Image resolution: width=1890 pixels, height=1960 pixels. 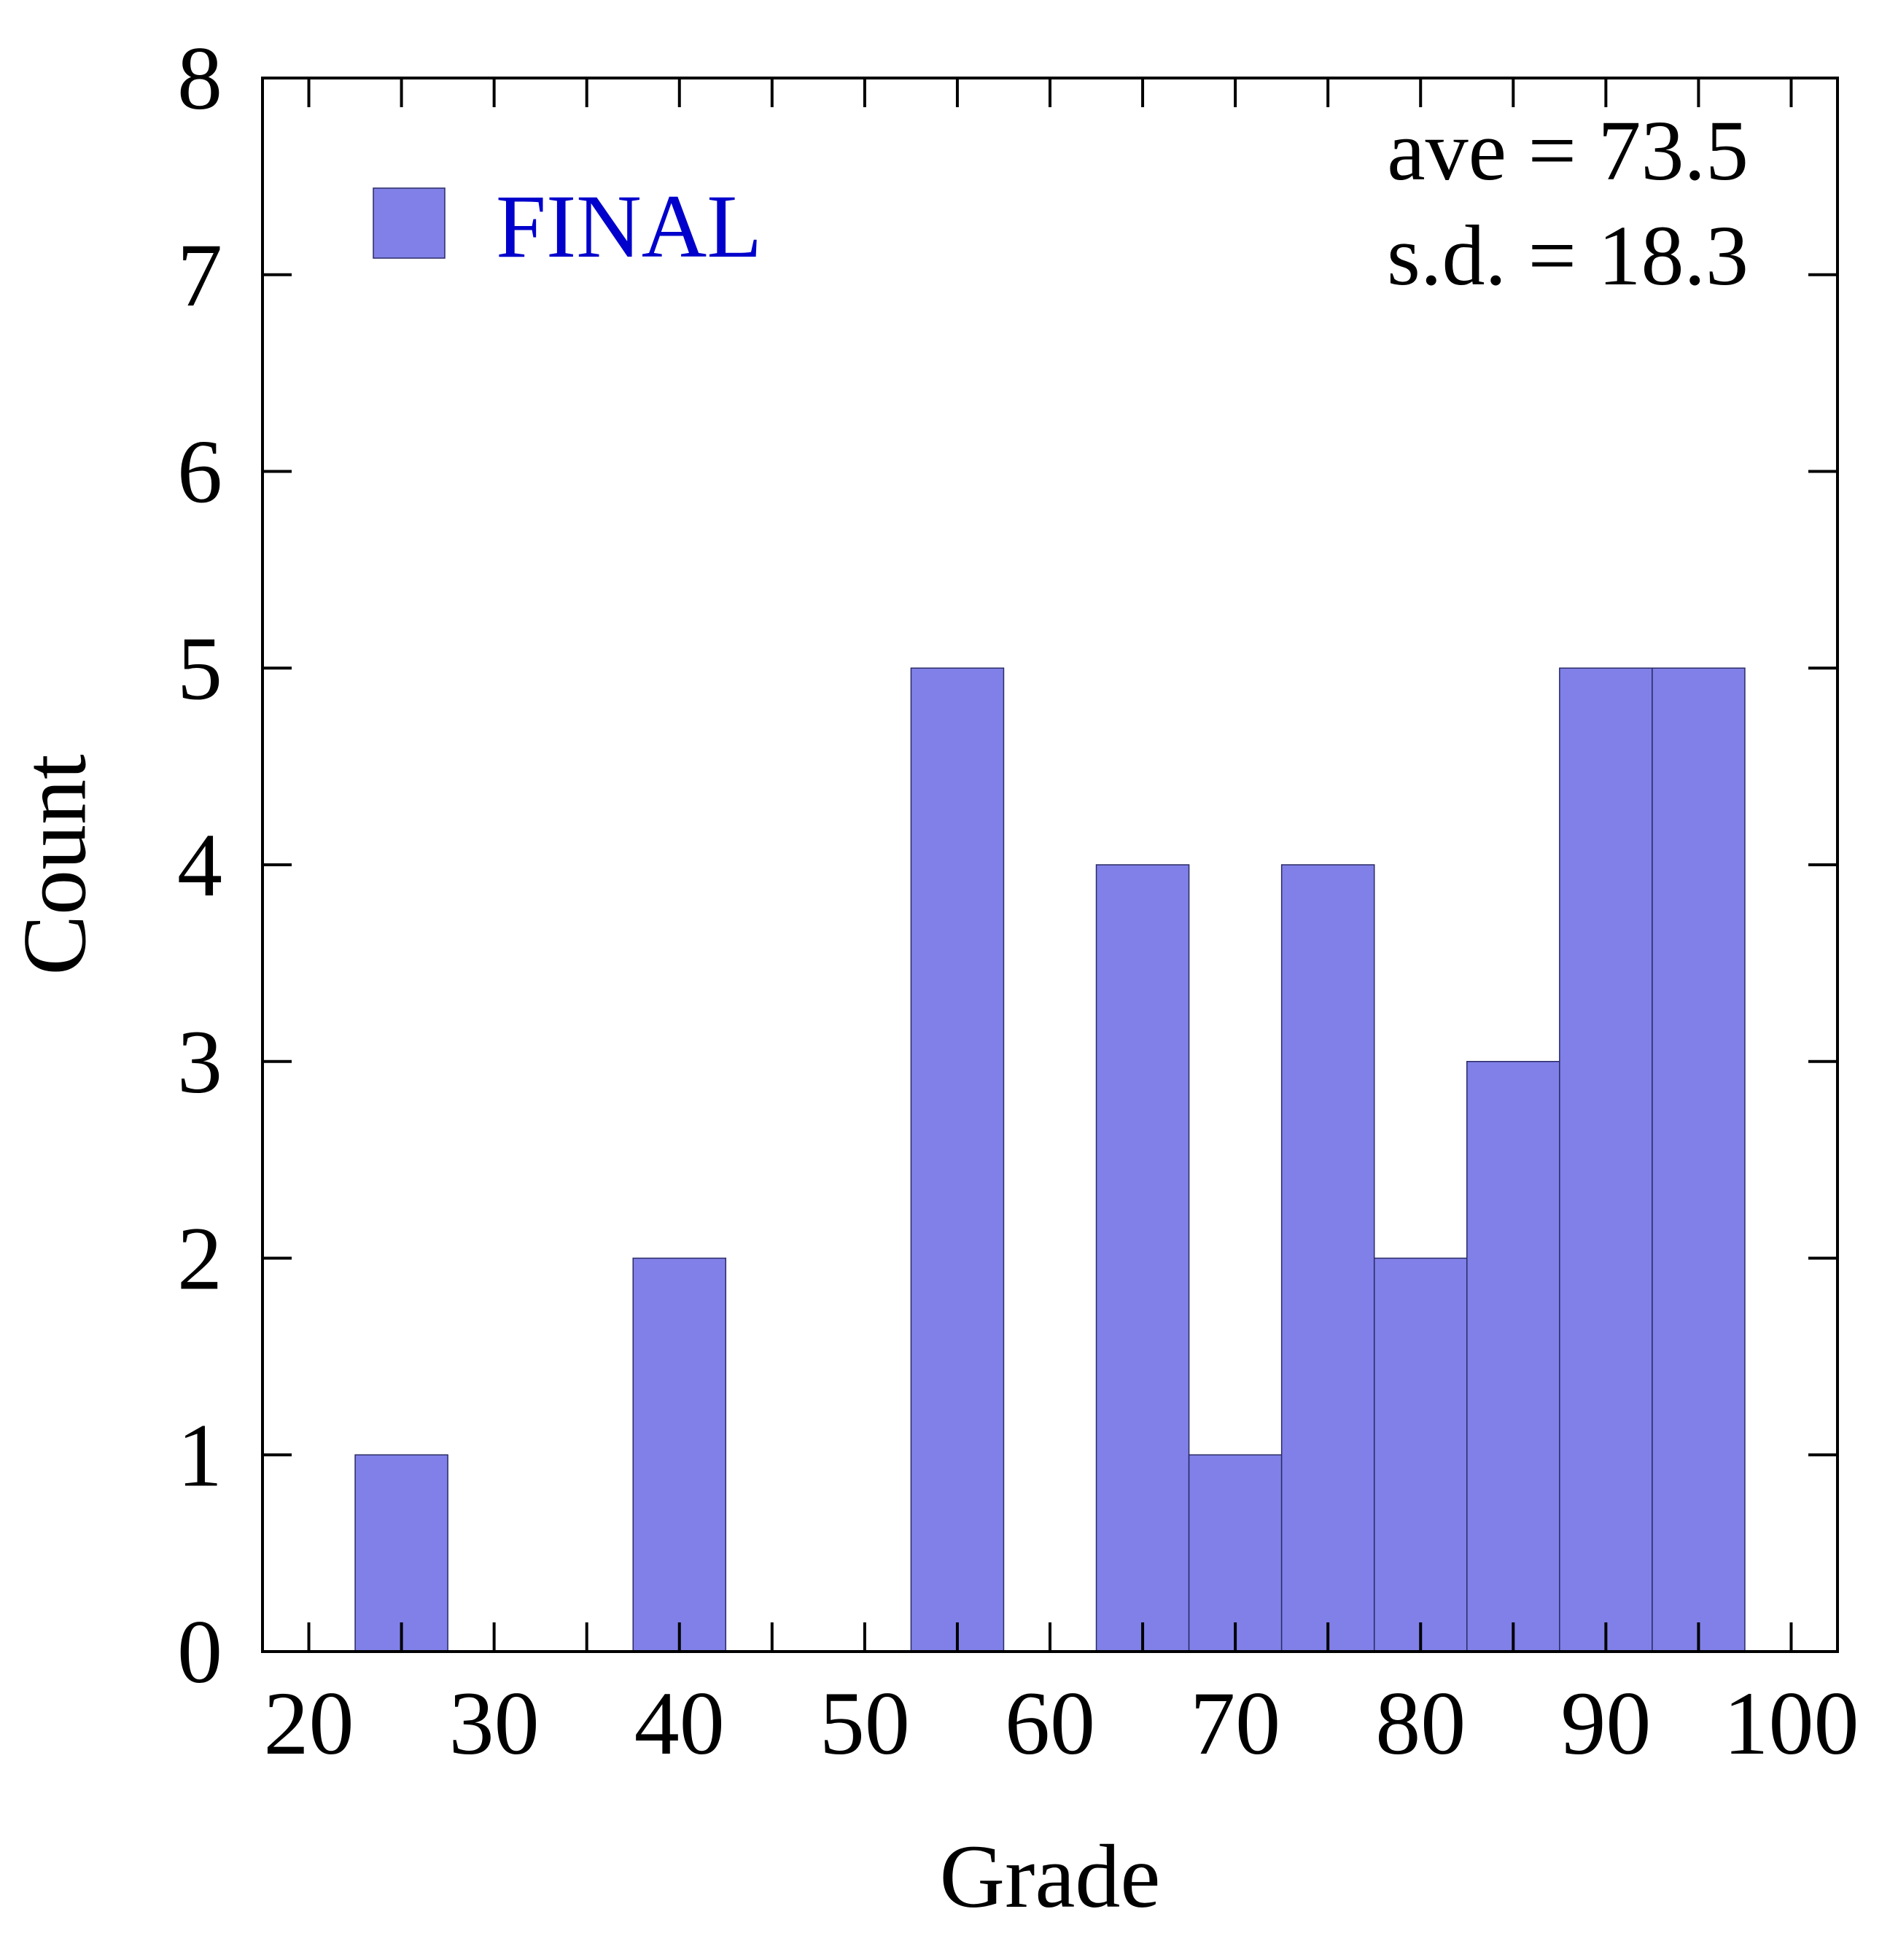 What do you see at coordinates (1605, 1723) in the screenshot?
I see `x-tick-label: 90` at bounding box center [1605, 1723].